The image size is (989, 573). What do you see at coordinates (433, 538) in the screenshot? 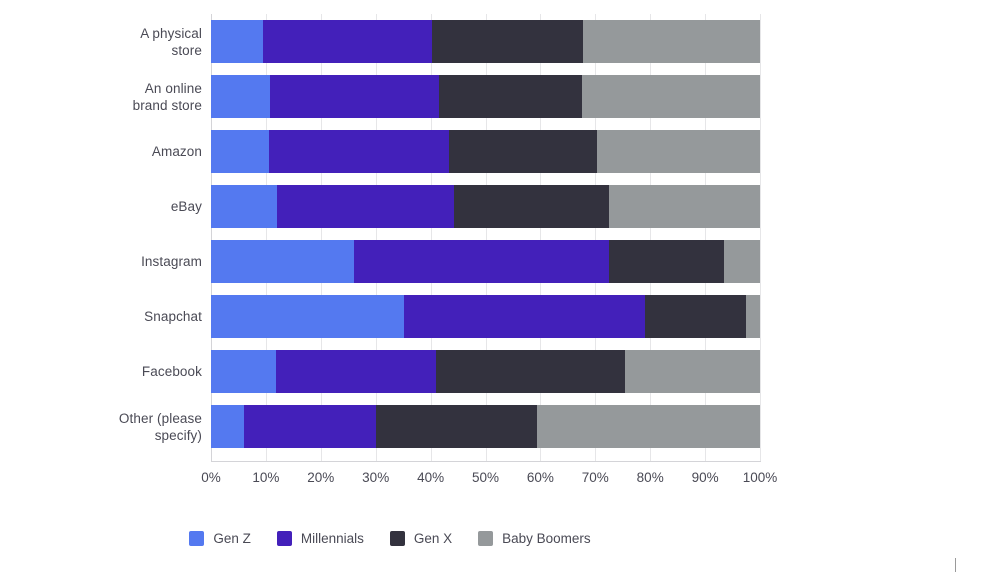
I see `legend-label: Gen X` at bounding box center [433, 538].